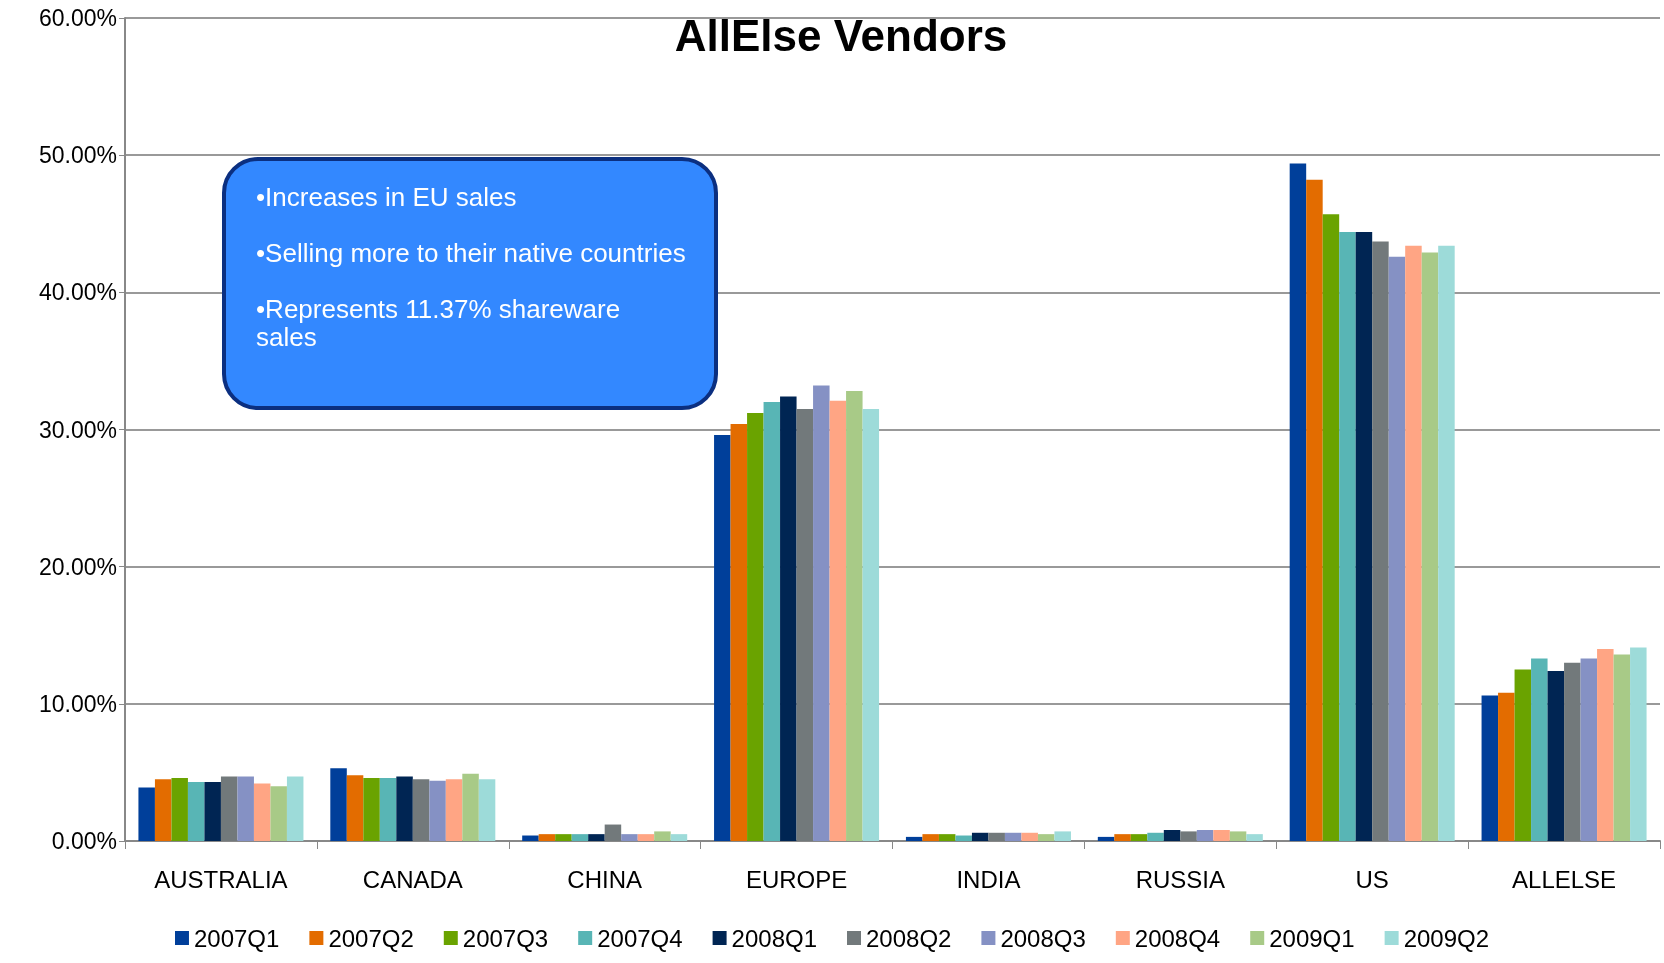  I want to click on x-tick-label: RUSSIA, so click(1180, 879).